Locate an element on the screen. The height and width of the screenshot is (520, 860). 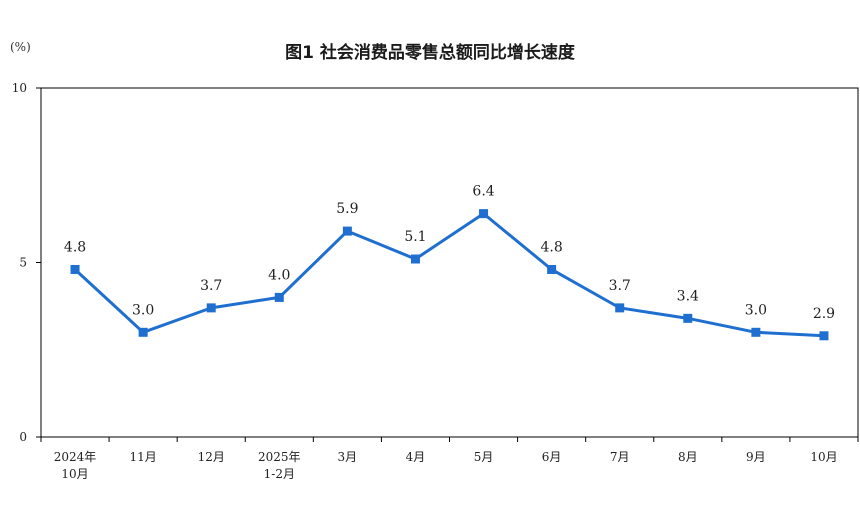
x-tick-label: 6月 is located at coordinates (552, 457).